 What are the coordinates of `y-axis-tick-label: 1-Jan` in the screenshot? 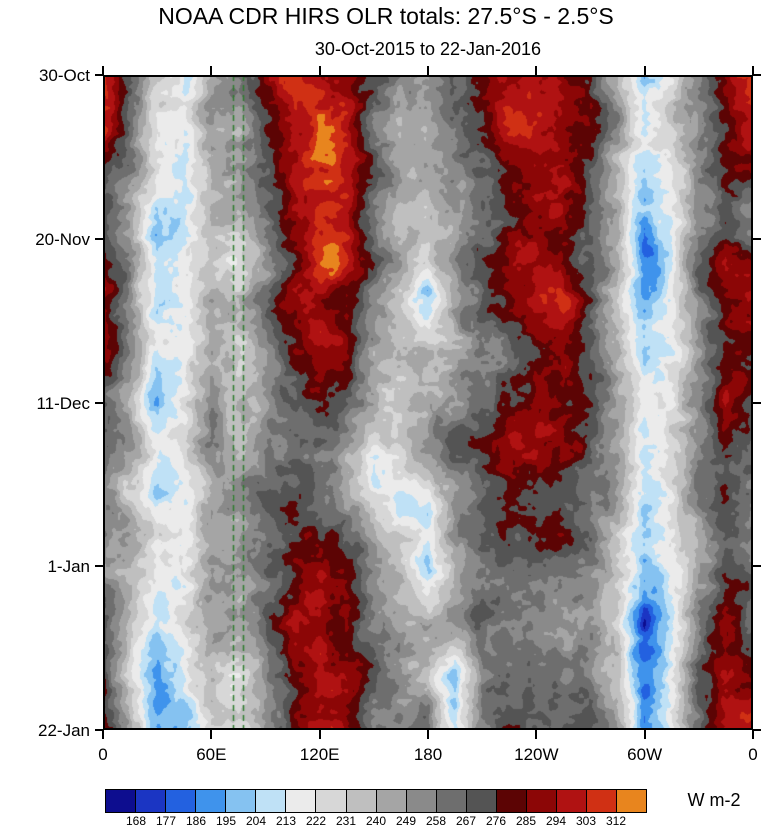 It's located at (68, 567).